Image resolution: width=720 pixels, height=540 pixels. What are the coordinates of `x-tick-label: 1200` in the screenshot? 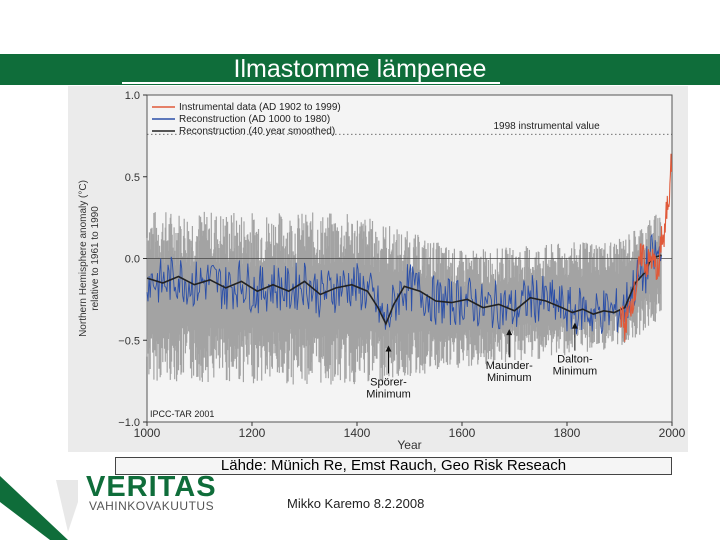 It's located at (252, 433).